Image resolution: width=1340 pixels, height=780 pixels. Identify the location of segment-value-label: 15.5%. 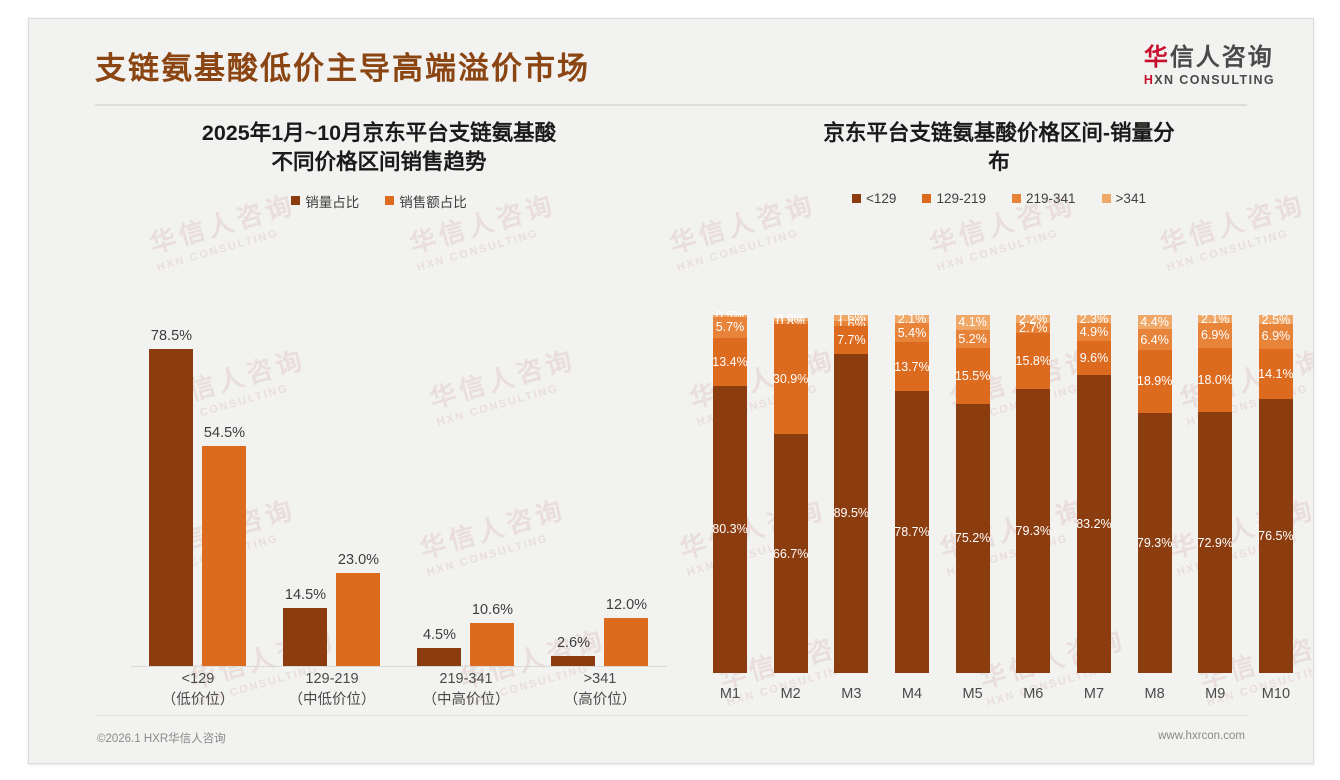
(972, 376).